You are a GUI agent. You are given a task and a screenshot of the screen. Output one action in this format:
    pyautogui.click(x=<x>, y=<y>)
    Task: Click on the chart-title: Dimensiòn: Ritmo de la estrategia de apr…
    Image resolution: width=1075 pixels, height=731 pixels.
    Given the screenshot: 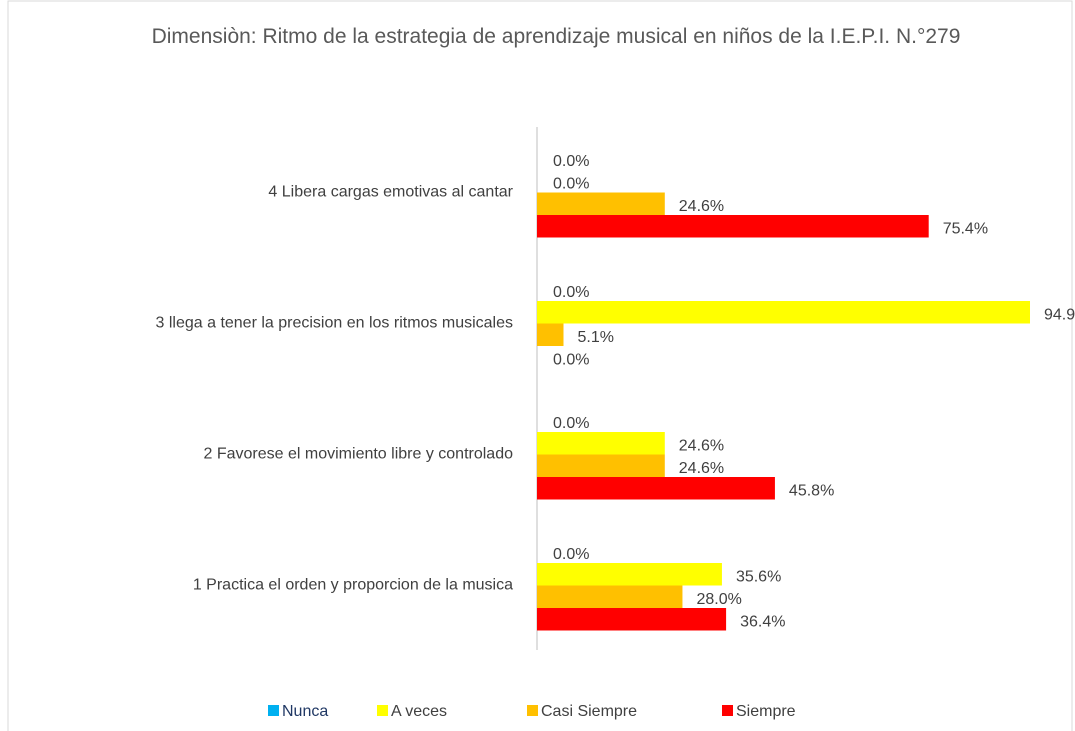 What is the action you would take?
    pyautogui.click(x=556, y=36)
    